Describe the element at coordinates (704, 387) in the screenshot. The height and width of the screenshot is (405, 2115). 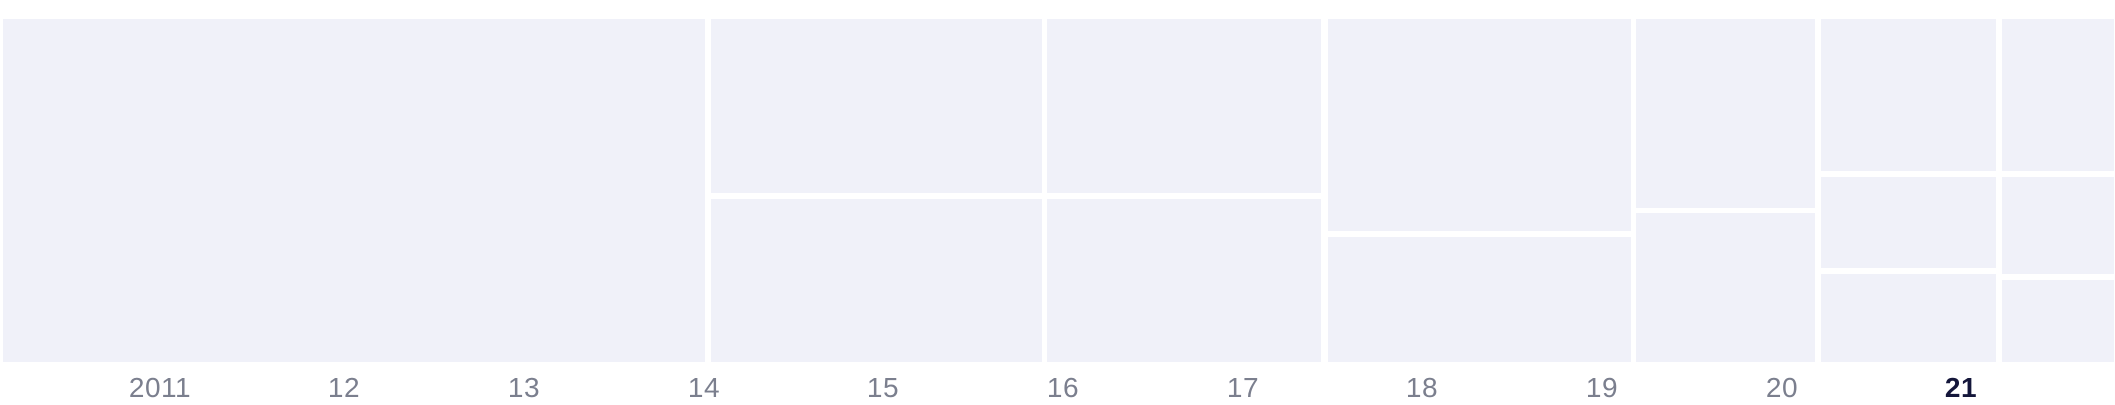
I see `timeline-label-14: 14` at that location.